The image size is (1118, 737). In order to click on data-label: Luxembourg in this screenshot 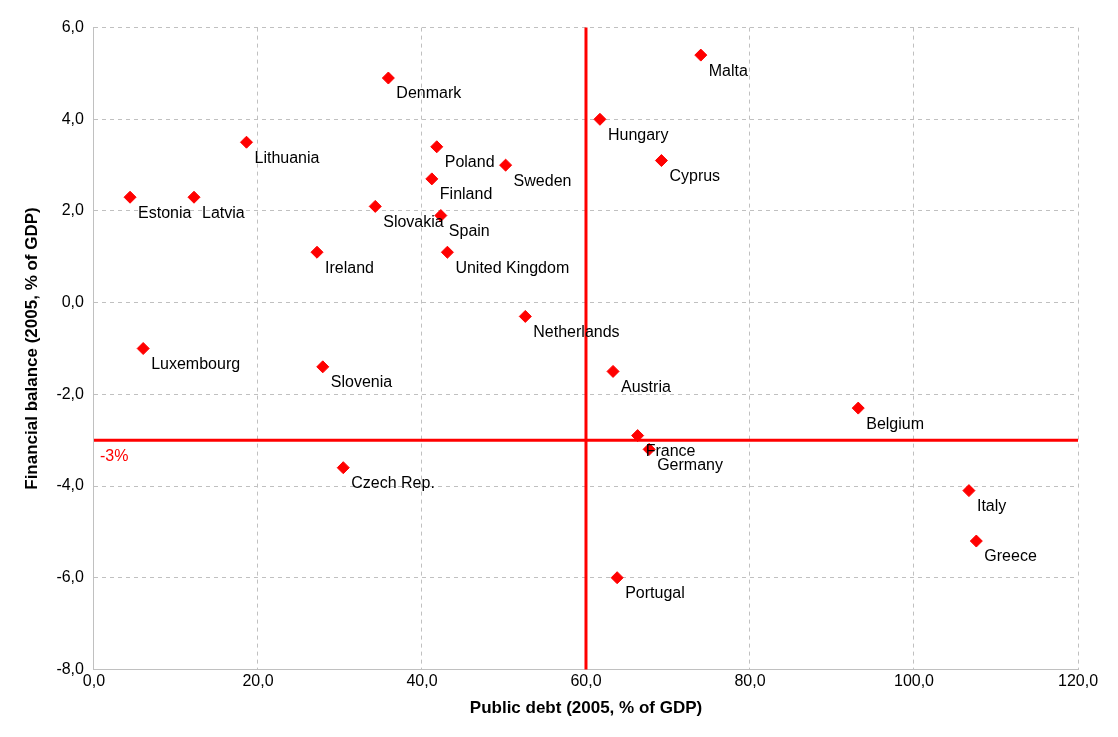, I will do `click(196, 363)`.